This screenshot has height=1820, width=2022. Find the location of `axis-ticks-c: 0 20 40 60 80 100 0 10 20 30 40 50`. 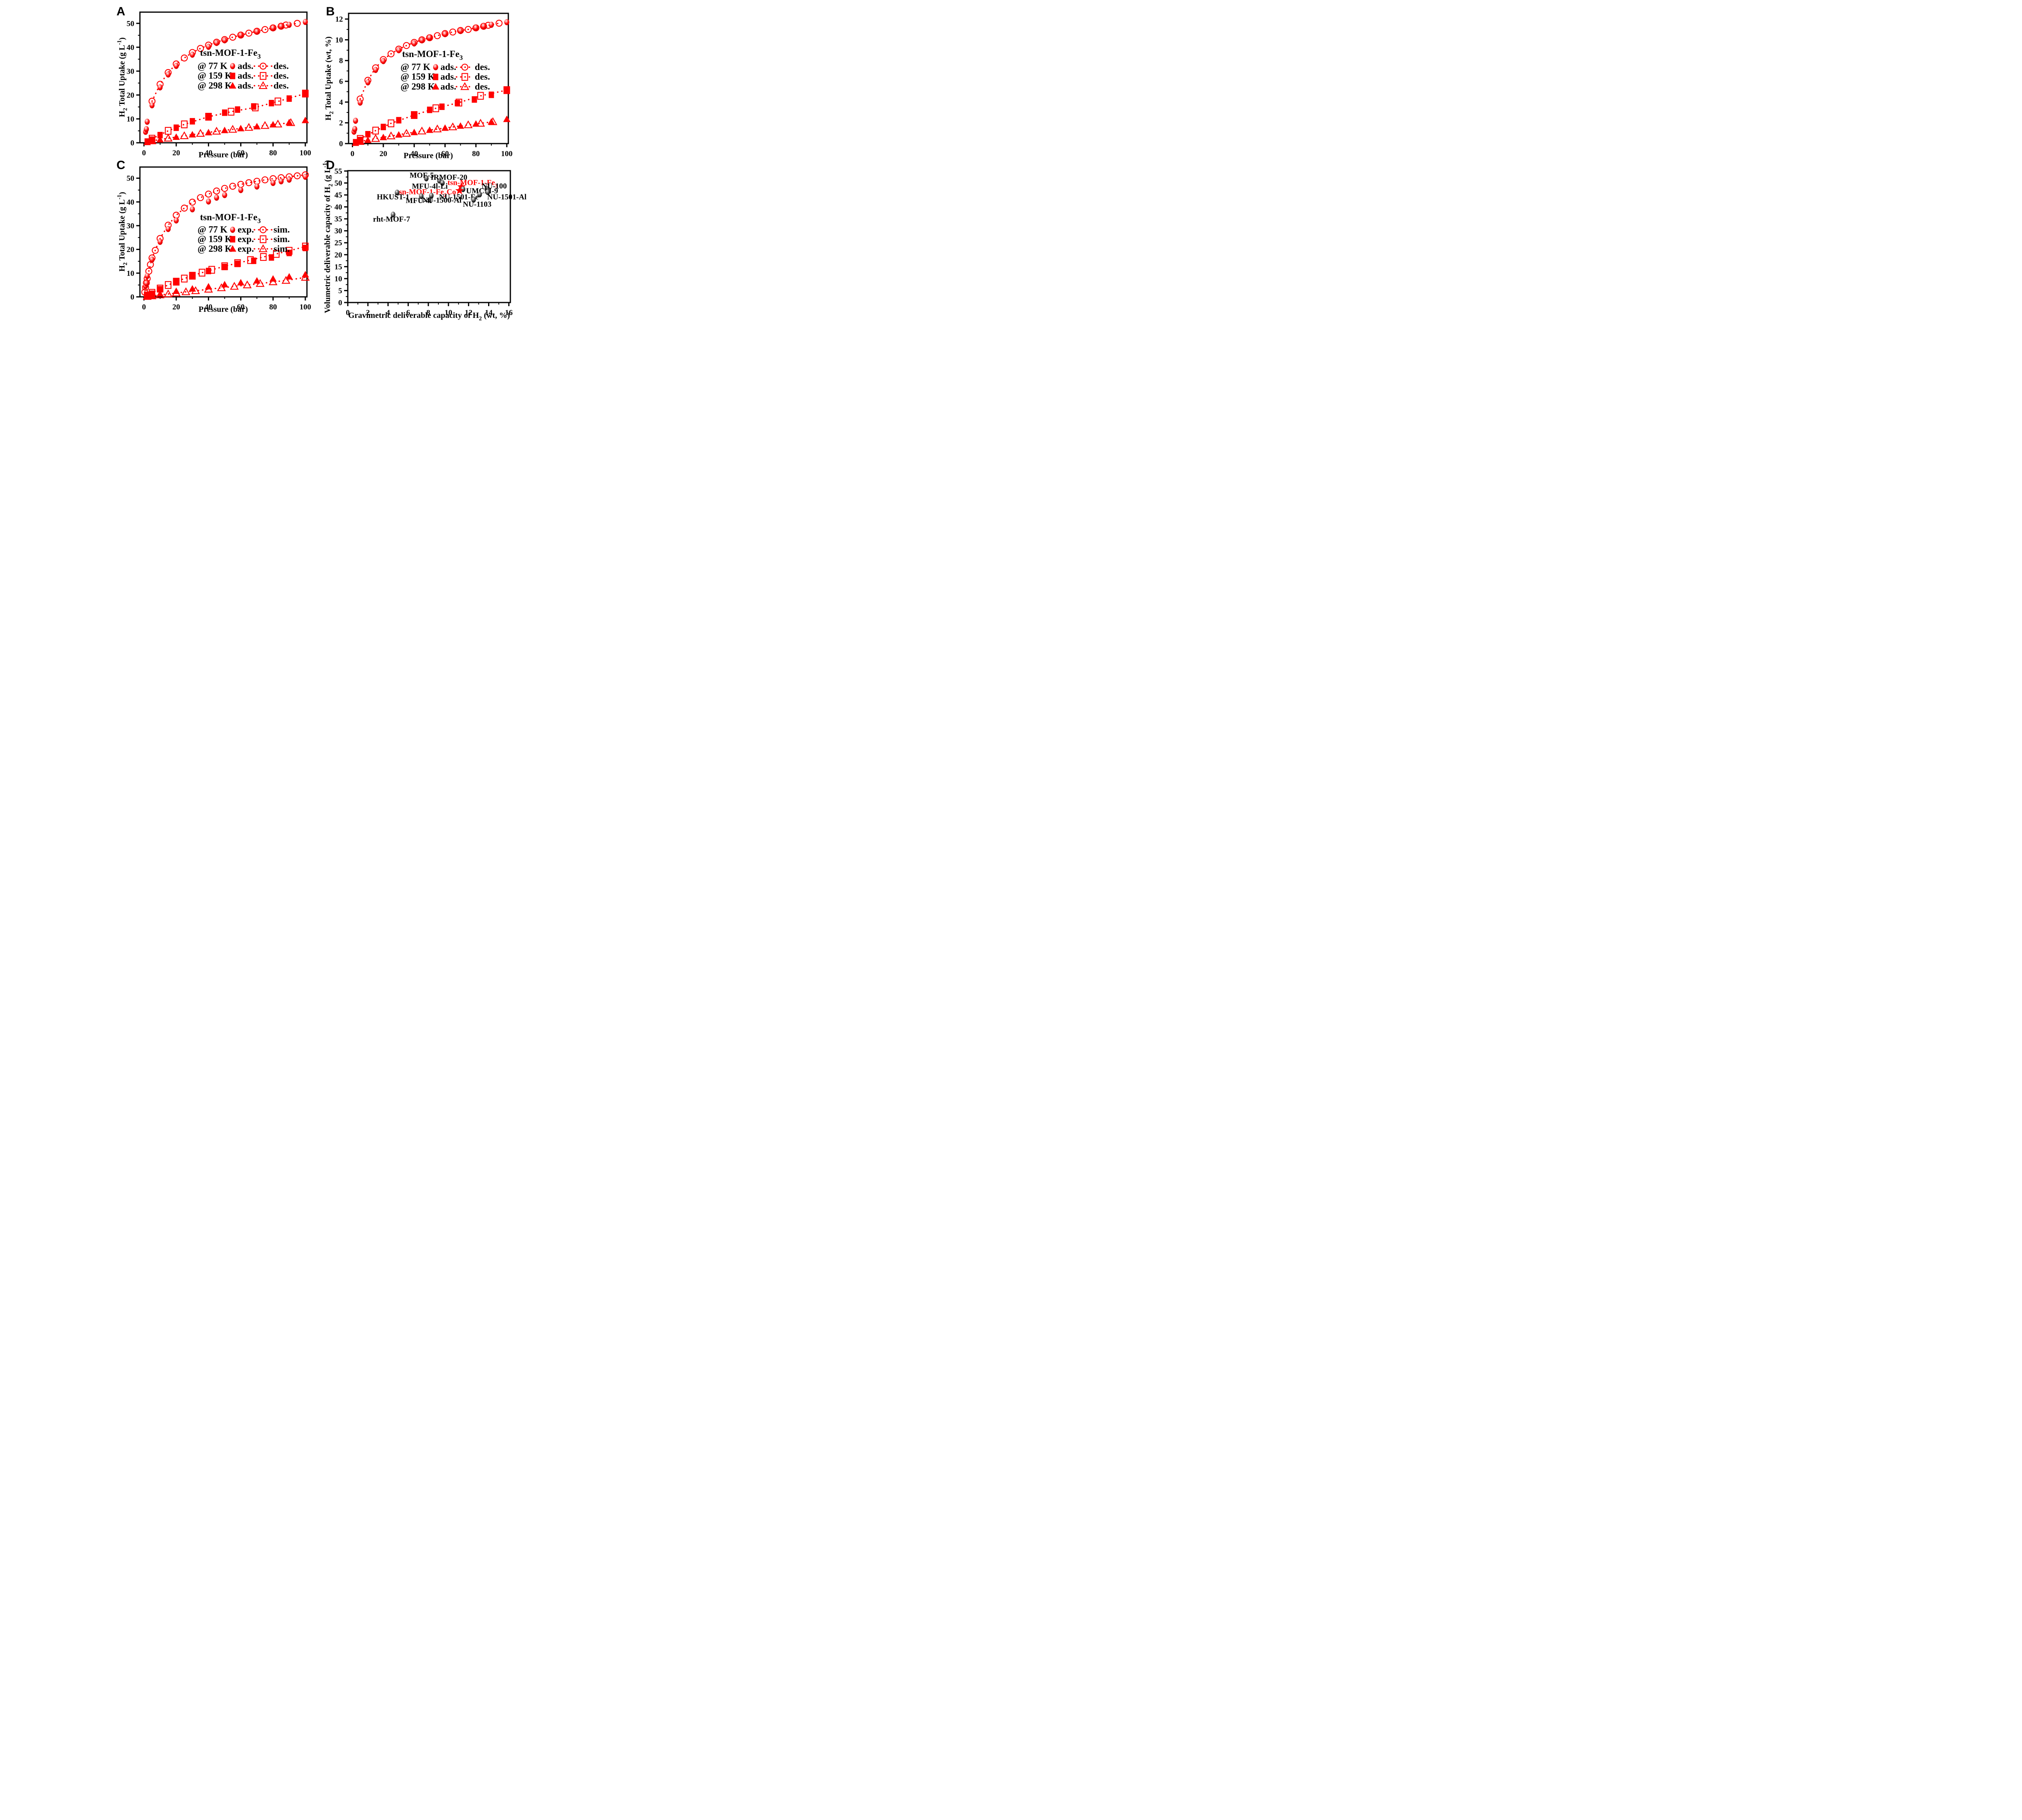

axis-ticks-c: 0 20 40 60 80 100 0 10 20 30 40 50 is located at coordinates (219, 242).